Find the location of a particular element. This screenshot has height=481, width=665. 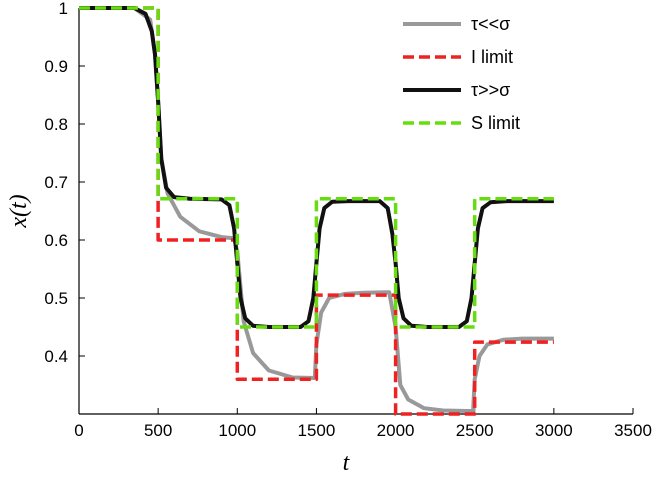

y-tick-label: 0.6 is located at coordinates (56, 240).